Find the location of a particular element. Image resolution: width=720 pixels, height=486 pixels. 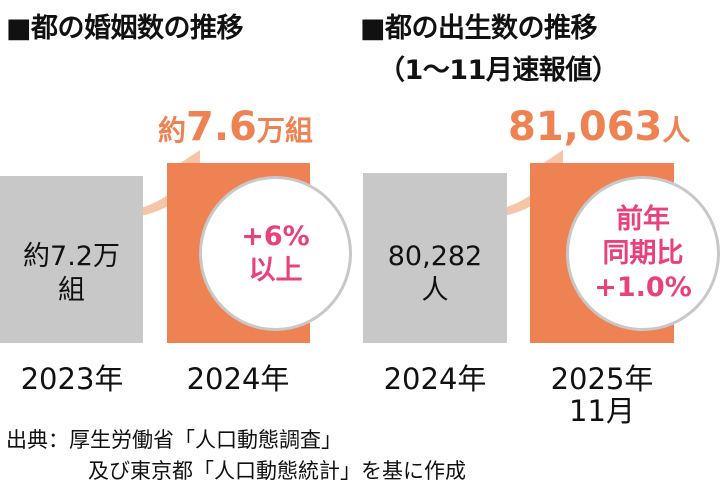

badge-line: 同期比 is located at coordinates (643, 253).